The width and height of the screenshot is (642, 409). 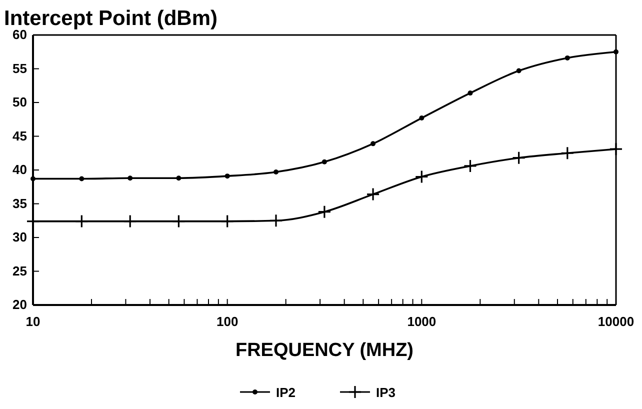 I want to click on y-tick-label: 55, so click(x=19, y=68).